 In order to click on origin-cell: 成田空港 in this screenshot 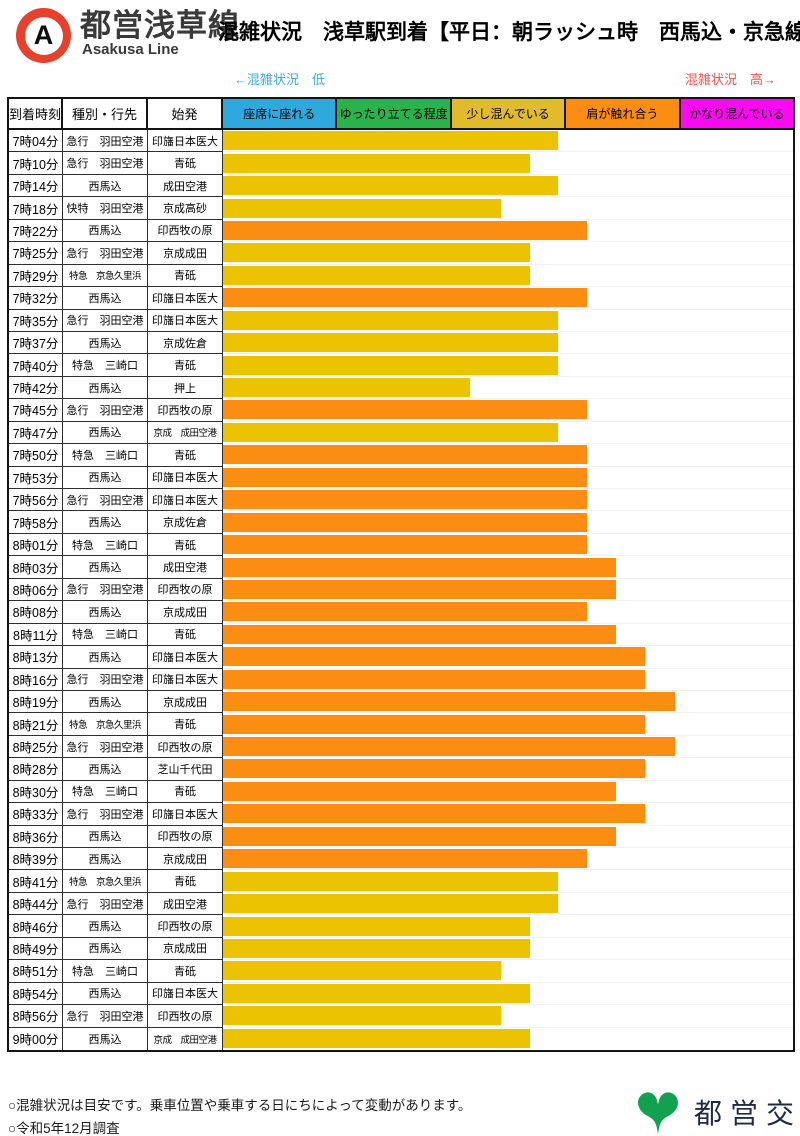, I will do `click(185, 567)`.